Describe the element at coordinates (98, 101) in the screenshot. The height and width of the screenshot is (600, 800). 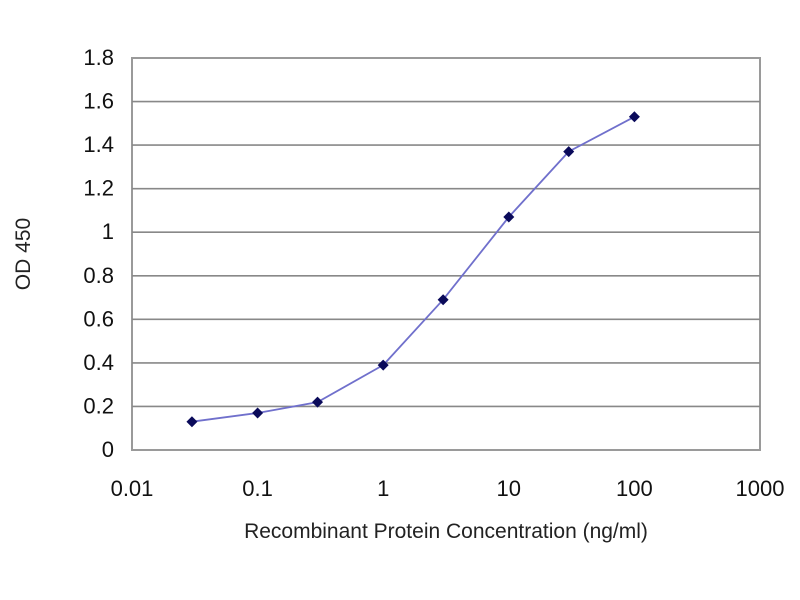
I see `y-tick-label: 1.6` at that location.